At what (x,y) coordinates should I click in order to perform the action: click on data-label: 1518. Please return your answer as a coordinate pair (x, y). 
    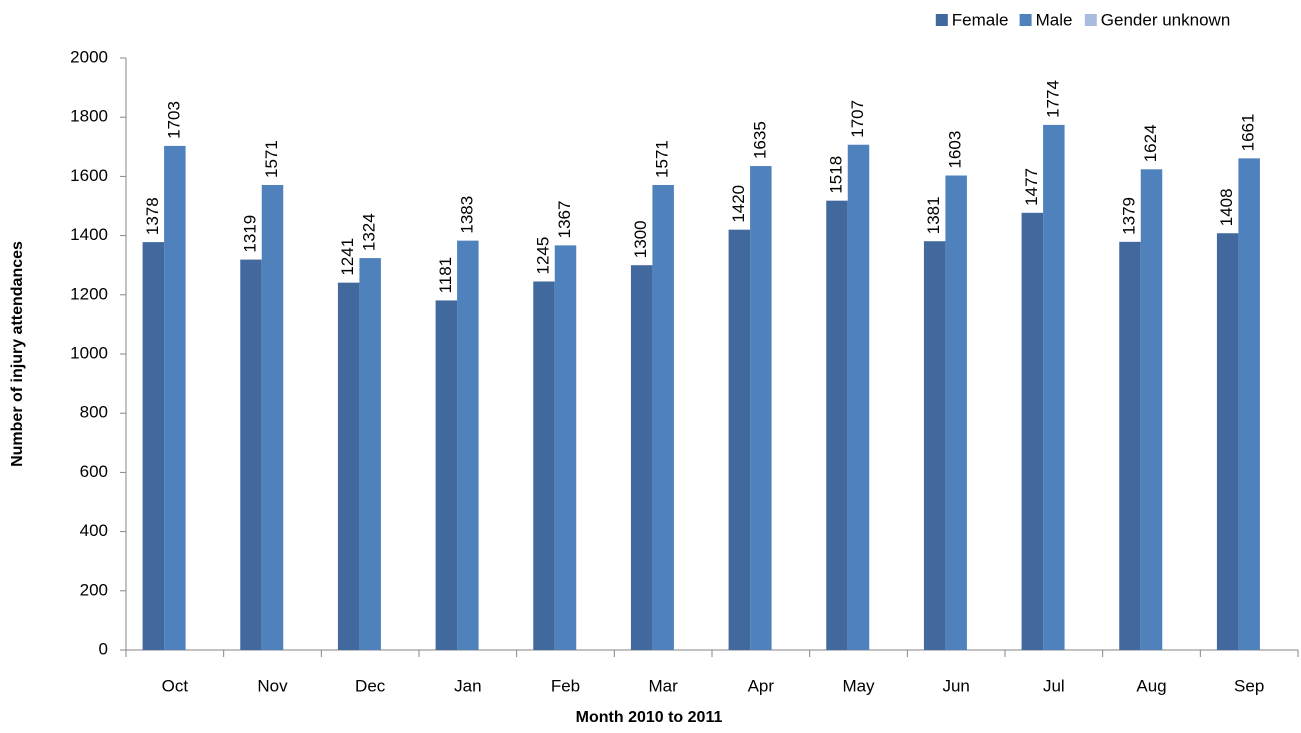
    Looking at the image, I should click on (835, 175).